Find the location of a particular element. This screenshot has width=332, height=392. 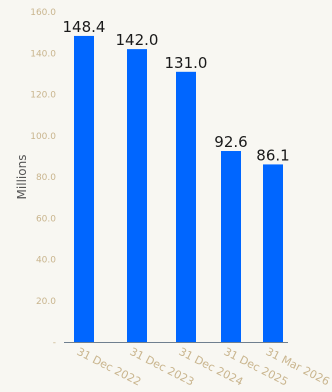

bar-value-label: 148.4 is located at coordinates (84, 27).